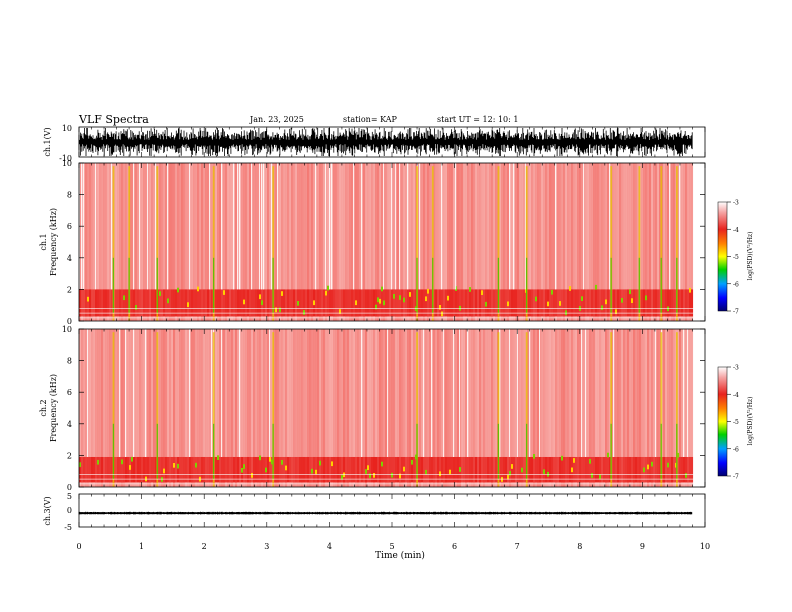 This screenshot has width=792, height=612. Describe the element at coordinates (370, 119) in the screenshot. I see `station-label: station= KAP` at that location.